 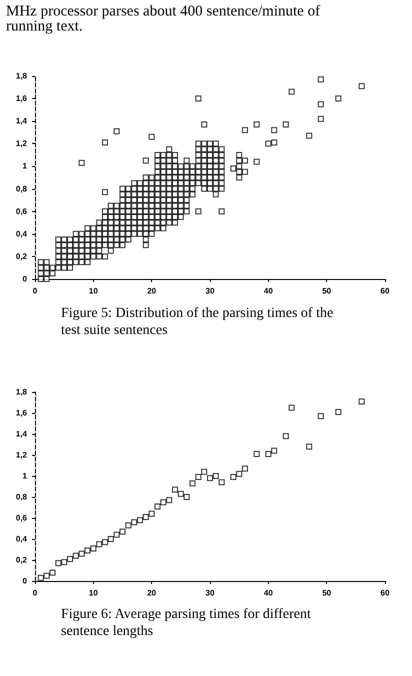 What do you see at coordinates (165, 19) in the screenshot?
I see `text: MHz processor parses about 400 sentence/minute of running text.` at bounding box center [165, 19].